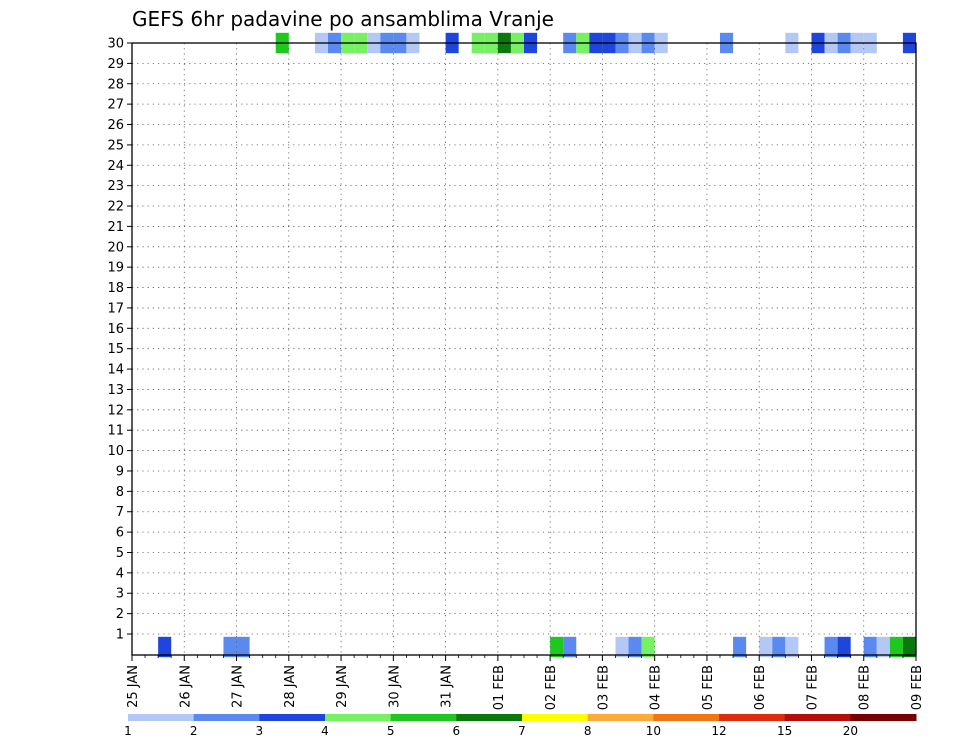 The image size is (960, 746). I want to click on y-tick-label: 2, so click(120, 614).